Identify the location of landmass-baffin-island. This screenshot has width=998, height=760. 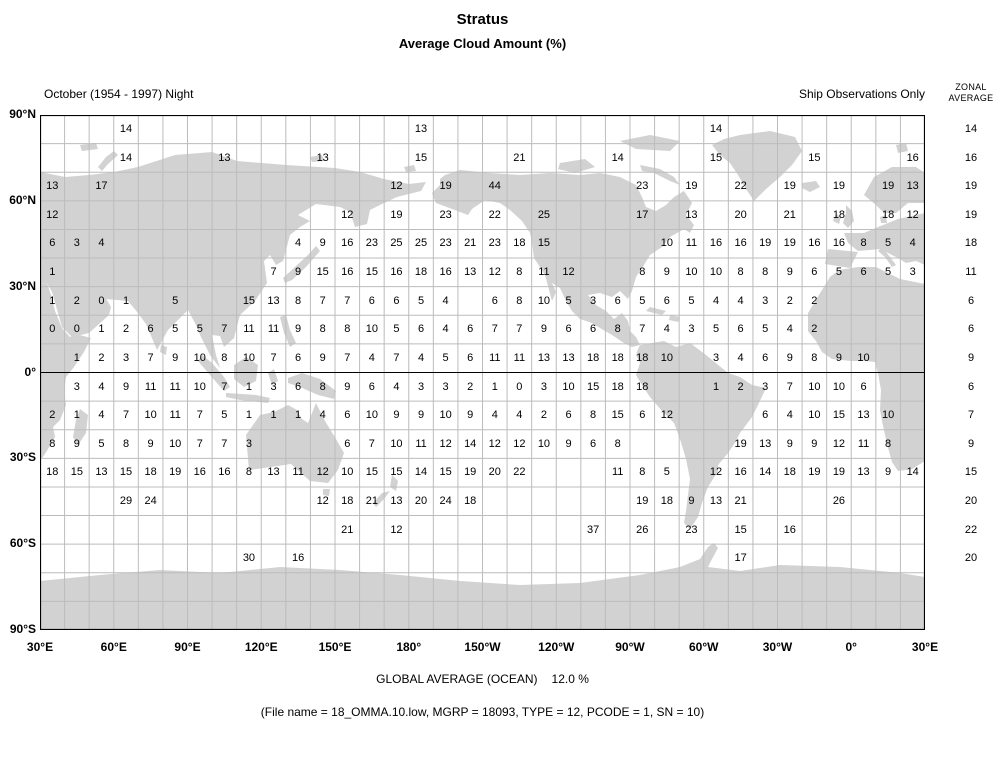
(660, 175).